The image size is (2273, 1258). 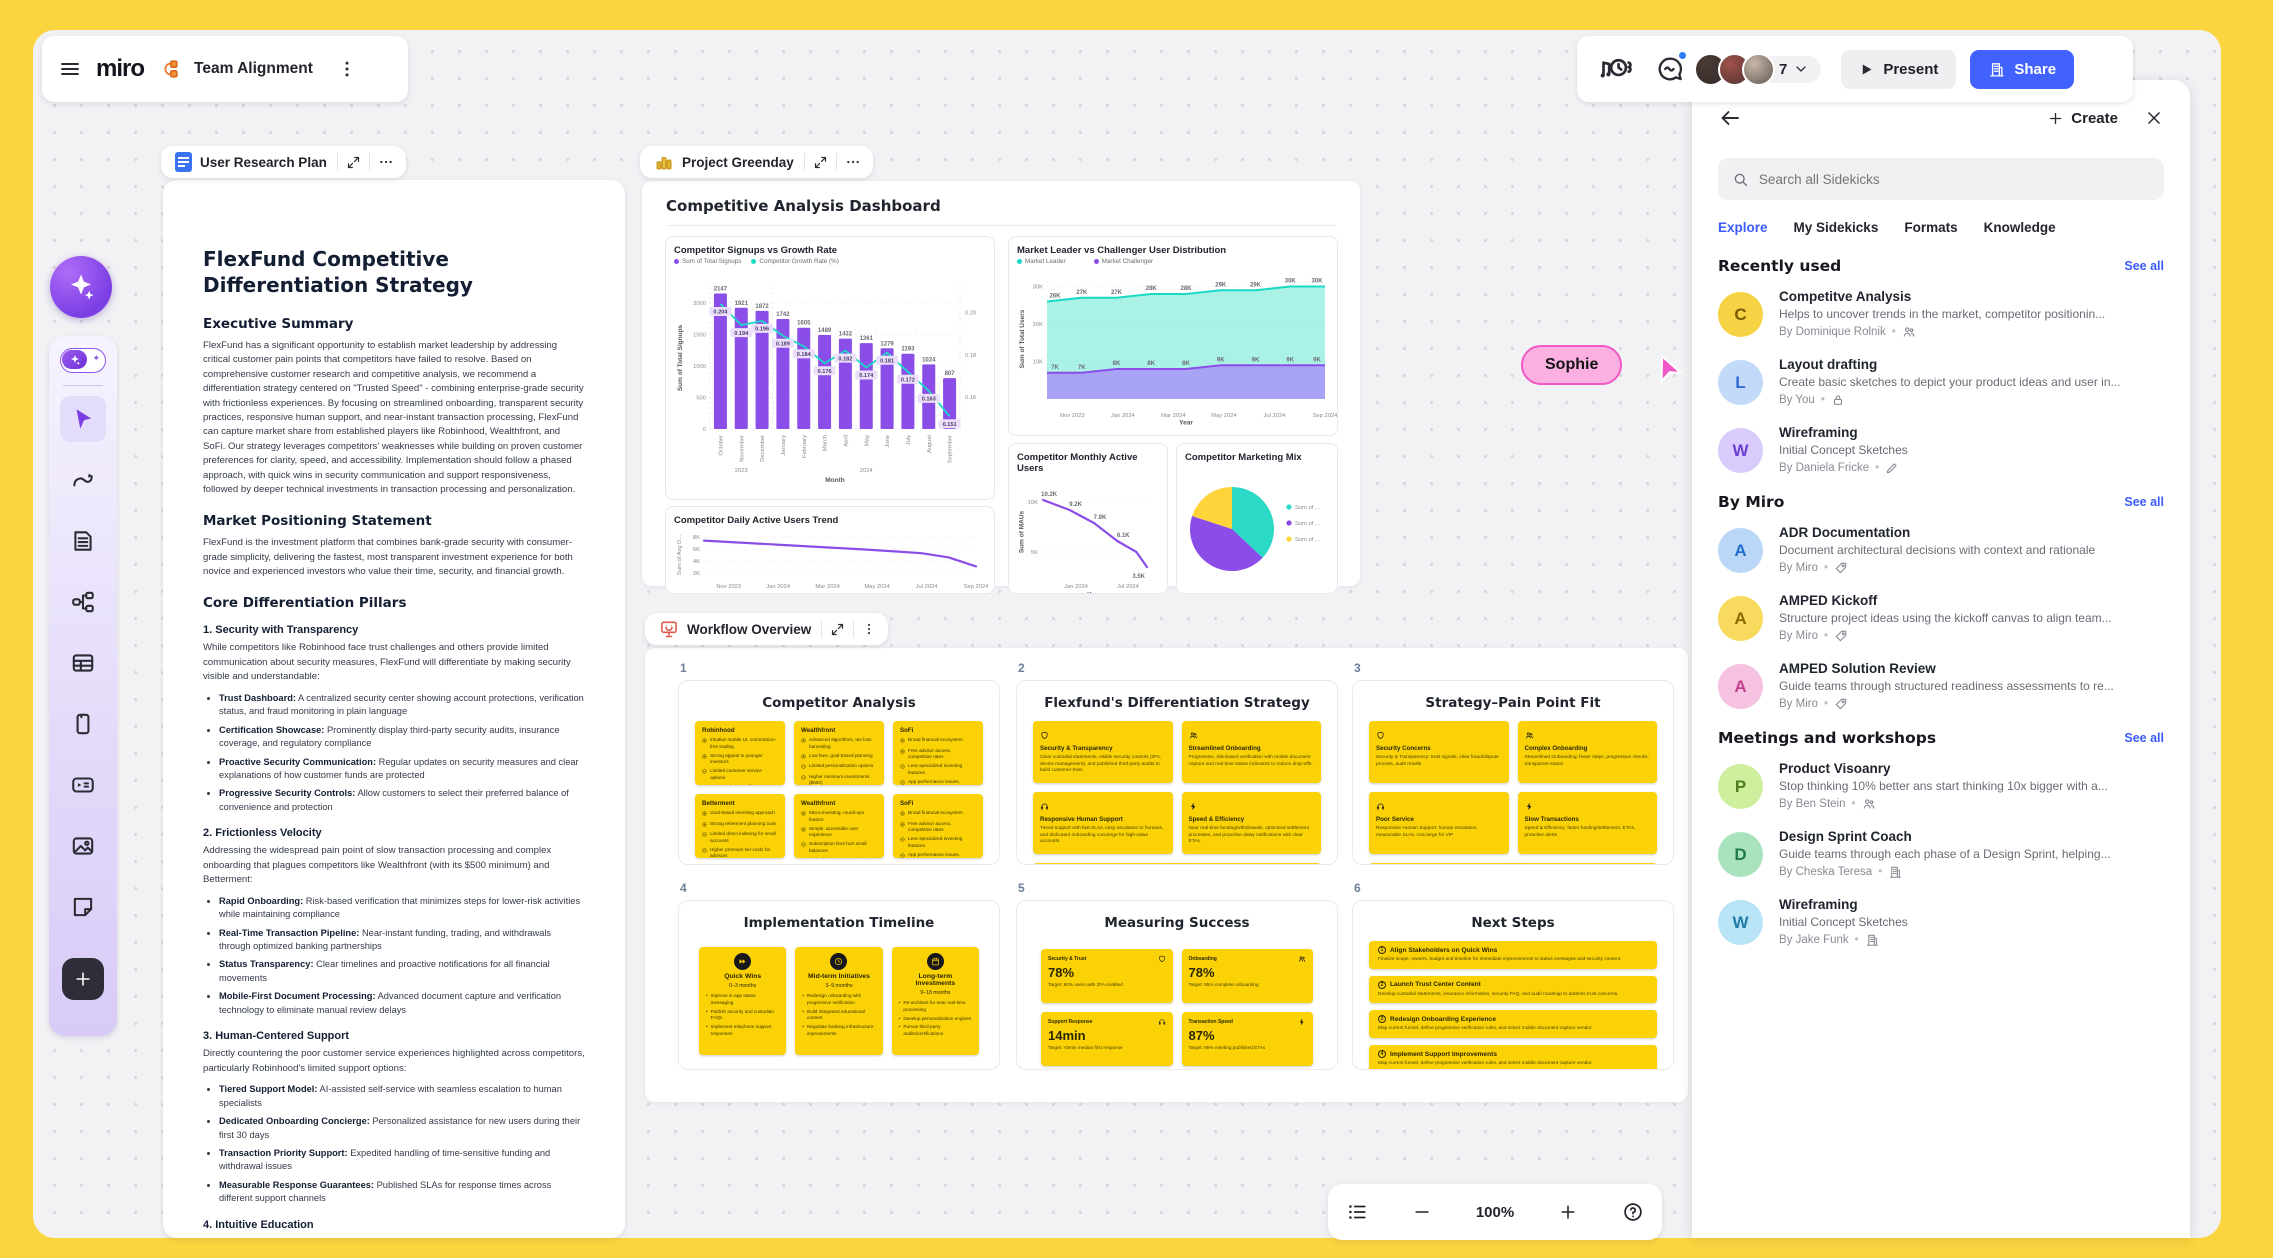 What do you see at coordinates (1931, 227) in the screenshot?
I see `tab-formats: Formats` at bounding box center [1931, 227].